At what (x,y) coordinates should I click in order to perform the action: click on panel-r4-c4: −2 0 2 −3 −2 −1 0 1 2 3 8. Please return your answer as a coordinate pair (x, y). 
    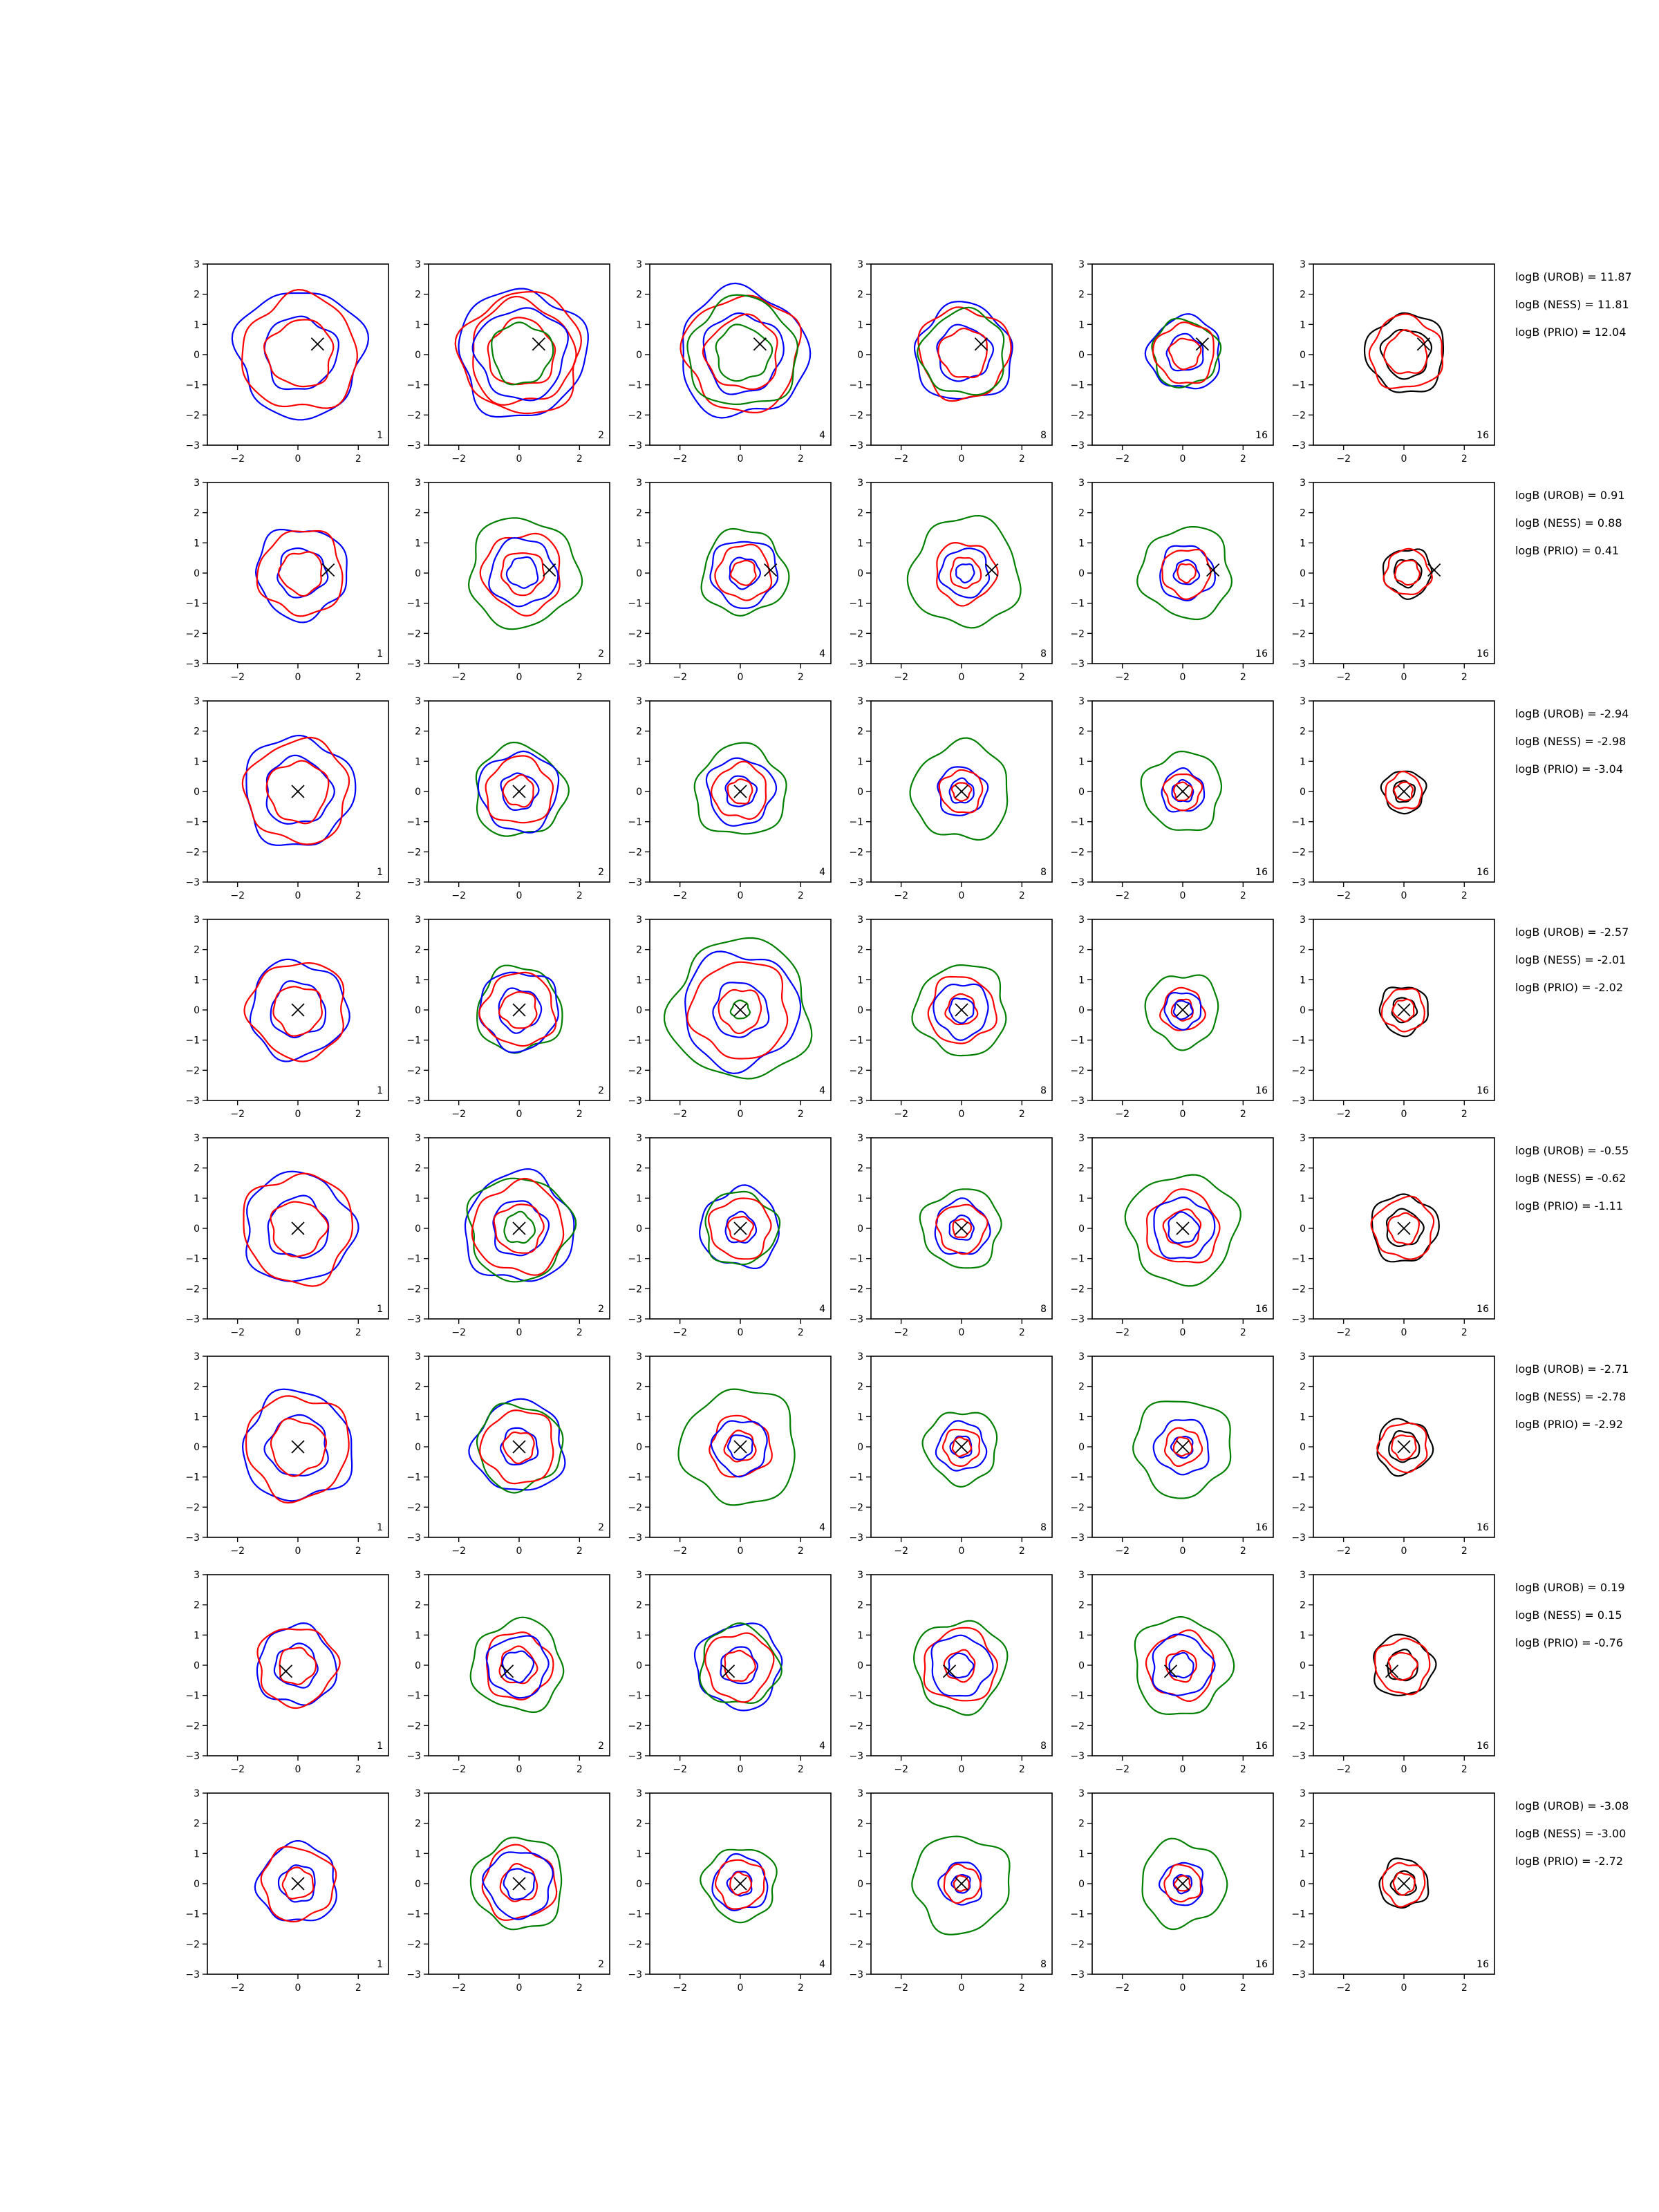
    Looking at the image, I should click on (951, 1018).